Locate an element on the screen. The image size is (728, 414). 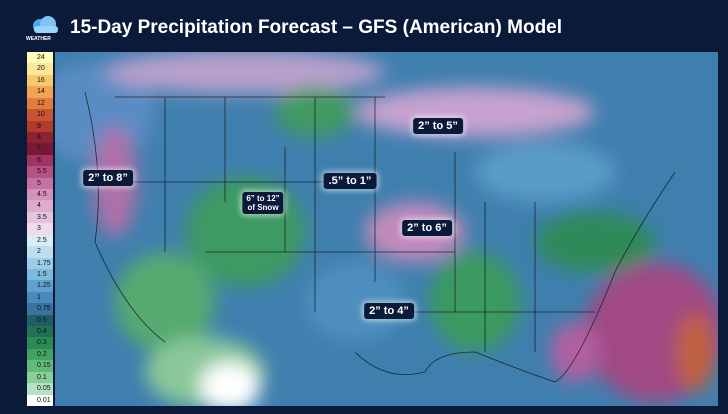
annotation-text: 2” to 8” is located at coordinates (108, 178).